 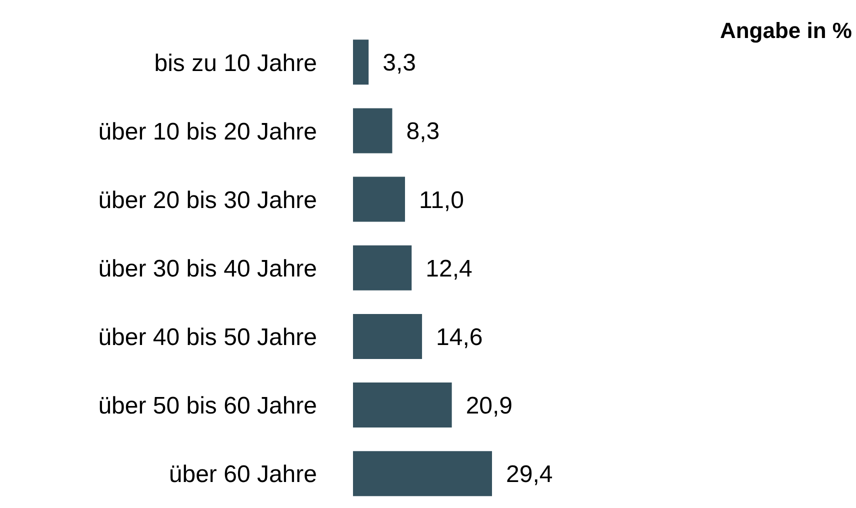 I want to click on y-tick-label: über 10 bis 20 Jahre, so click(x=207, y=132).